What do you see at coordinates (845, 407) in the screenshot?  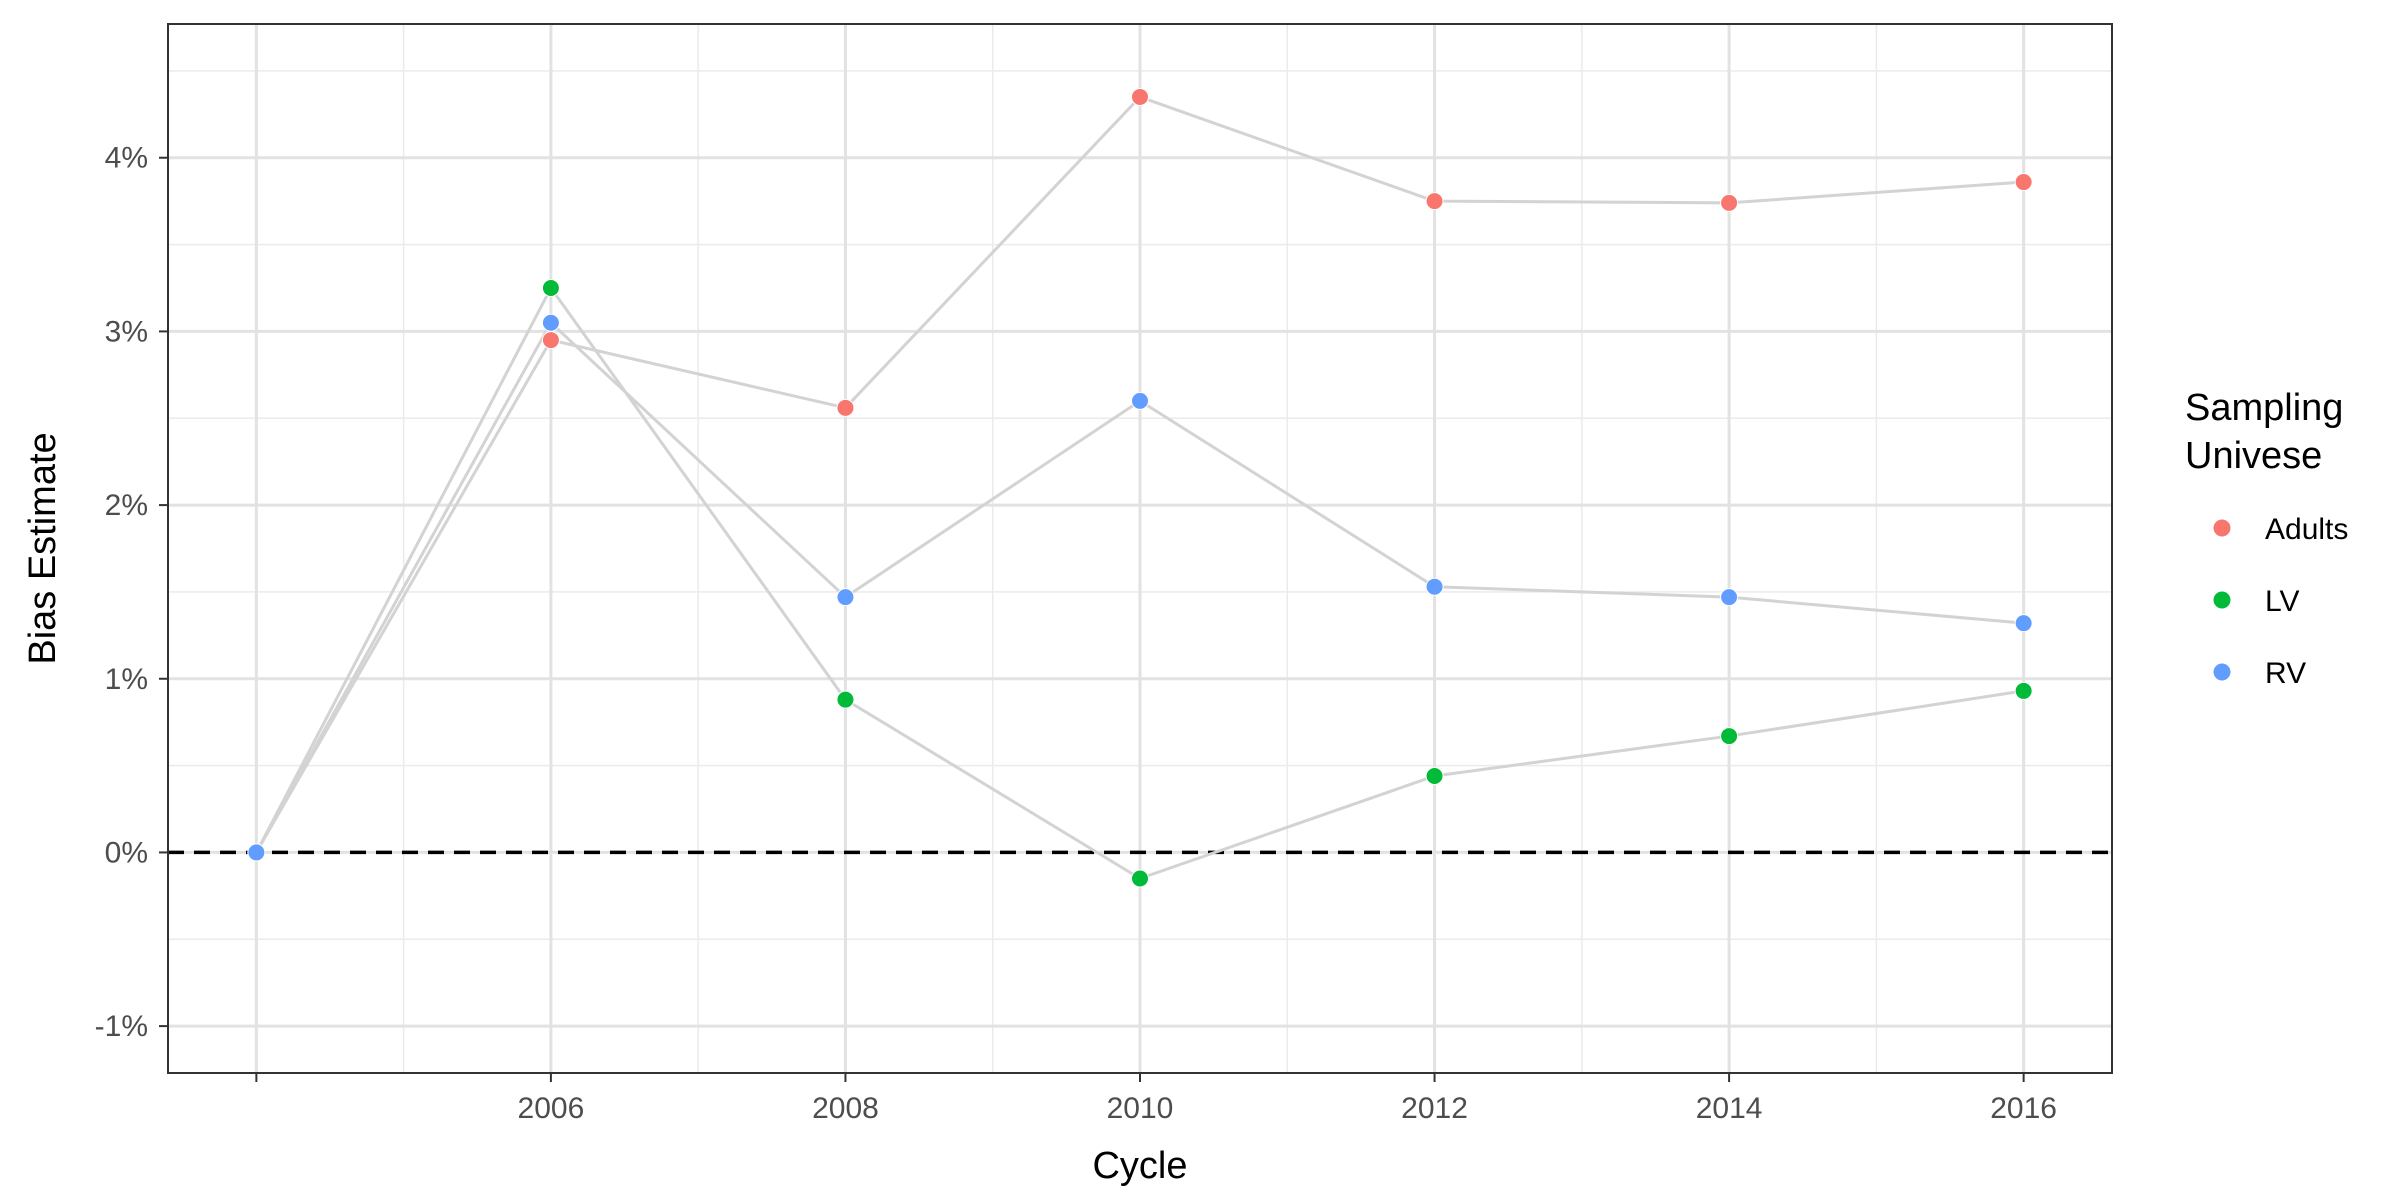 I see `point-adults-2008` at bounding box center [845, 407].